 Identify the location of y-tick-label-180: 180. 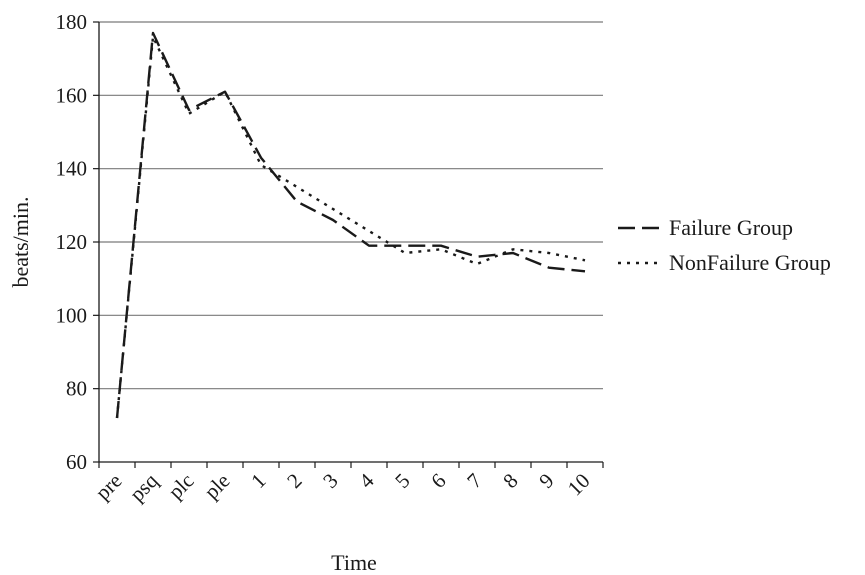
(72, 22).